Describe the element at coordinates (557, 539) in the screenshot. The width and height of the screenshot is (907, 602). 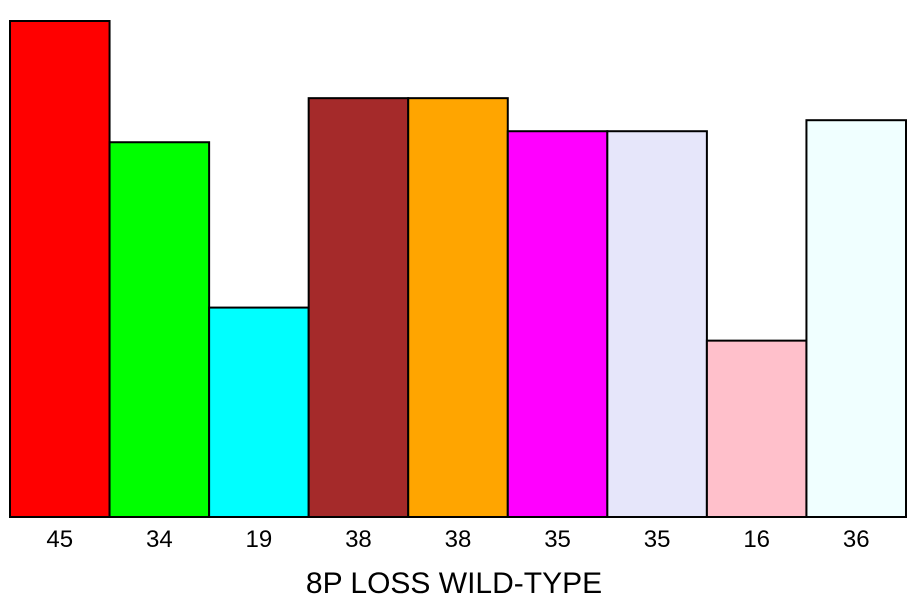
I see `x-tick-label-6: 35` at that location.